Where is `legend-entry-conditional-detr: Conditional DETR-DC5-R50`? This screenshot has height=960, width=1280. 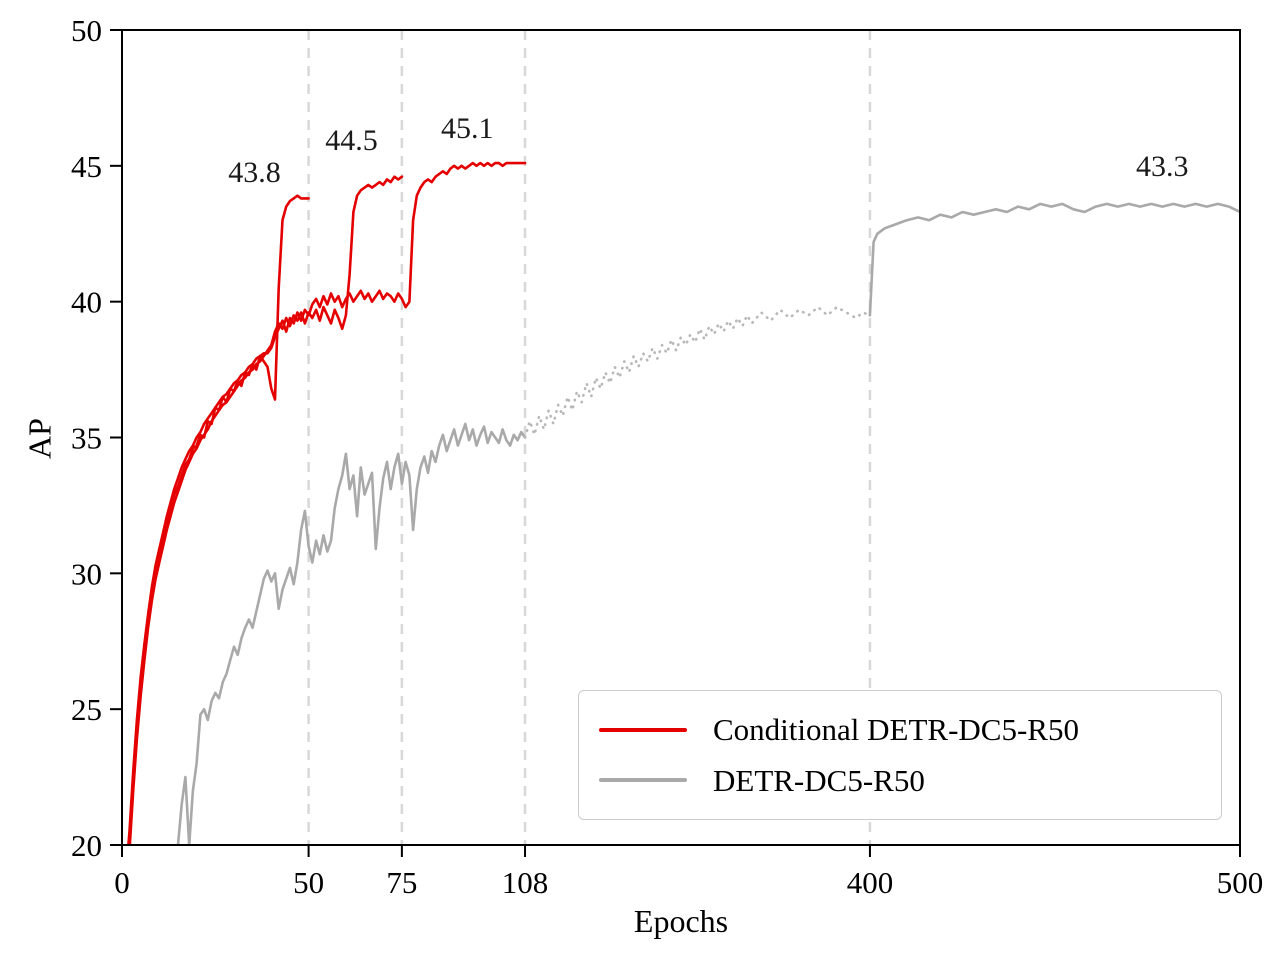
legend-entry-conditional-detr: Conditional DETR-DC5-R50 is located at coordinates (910, 729).